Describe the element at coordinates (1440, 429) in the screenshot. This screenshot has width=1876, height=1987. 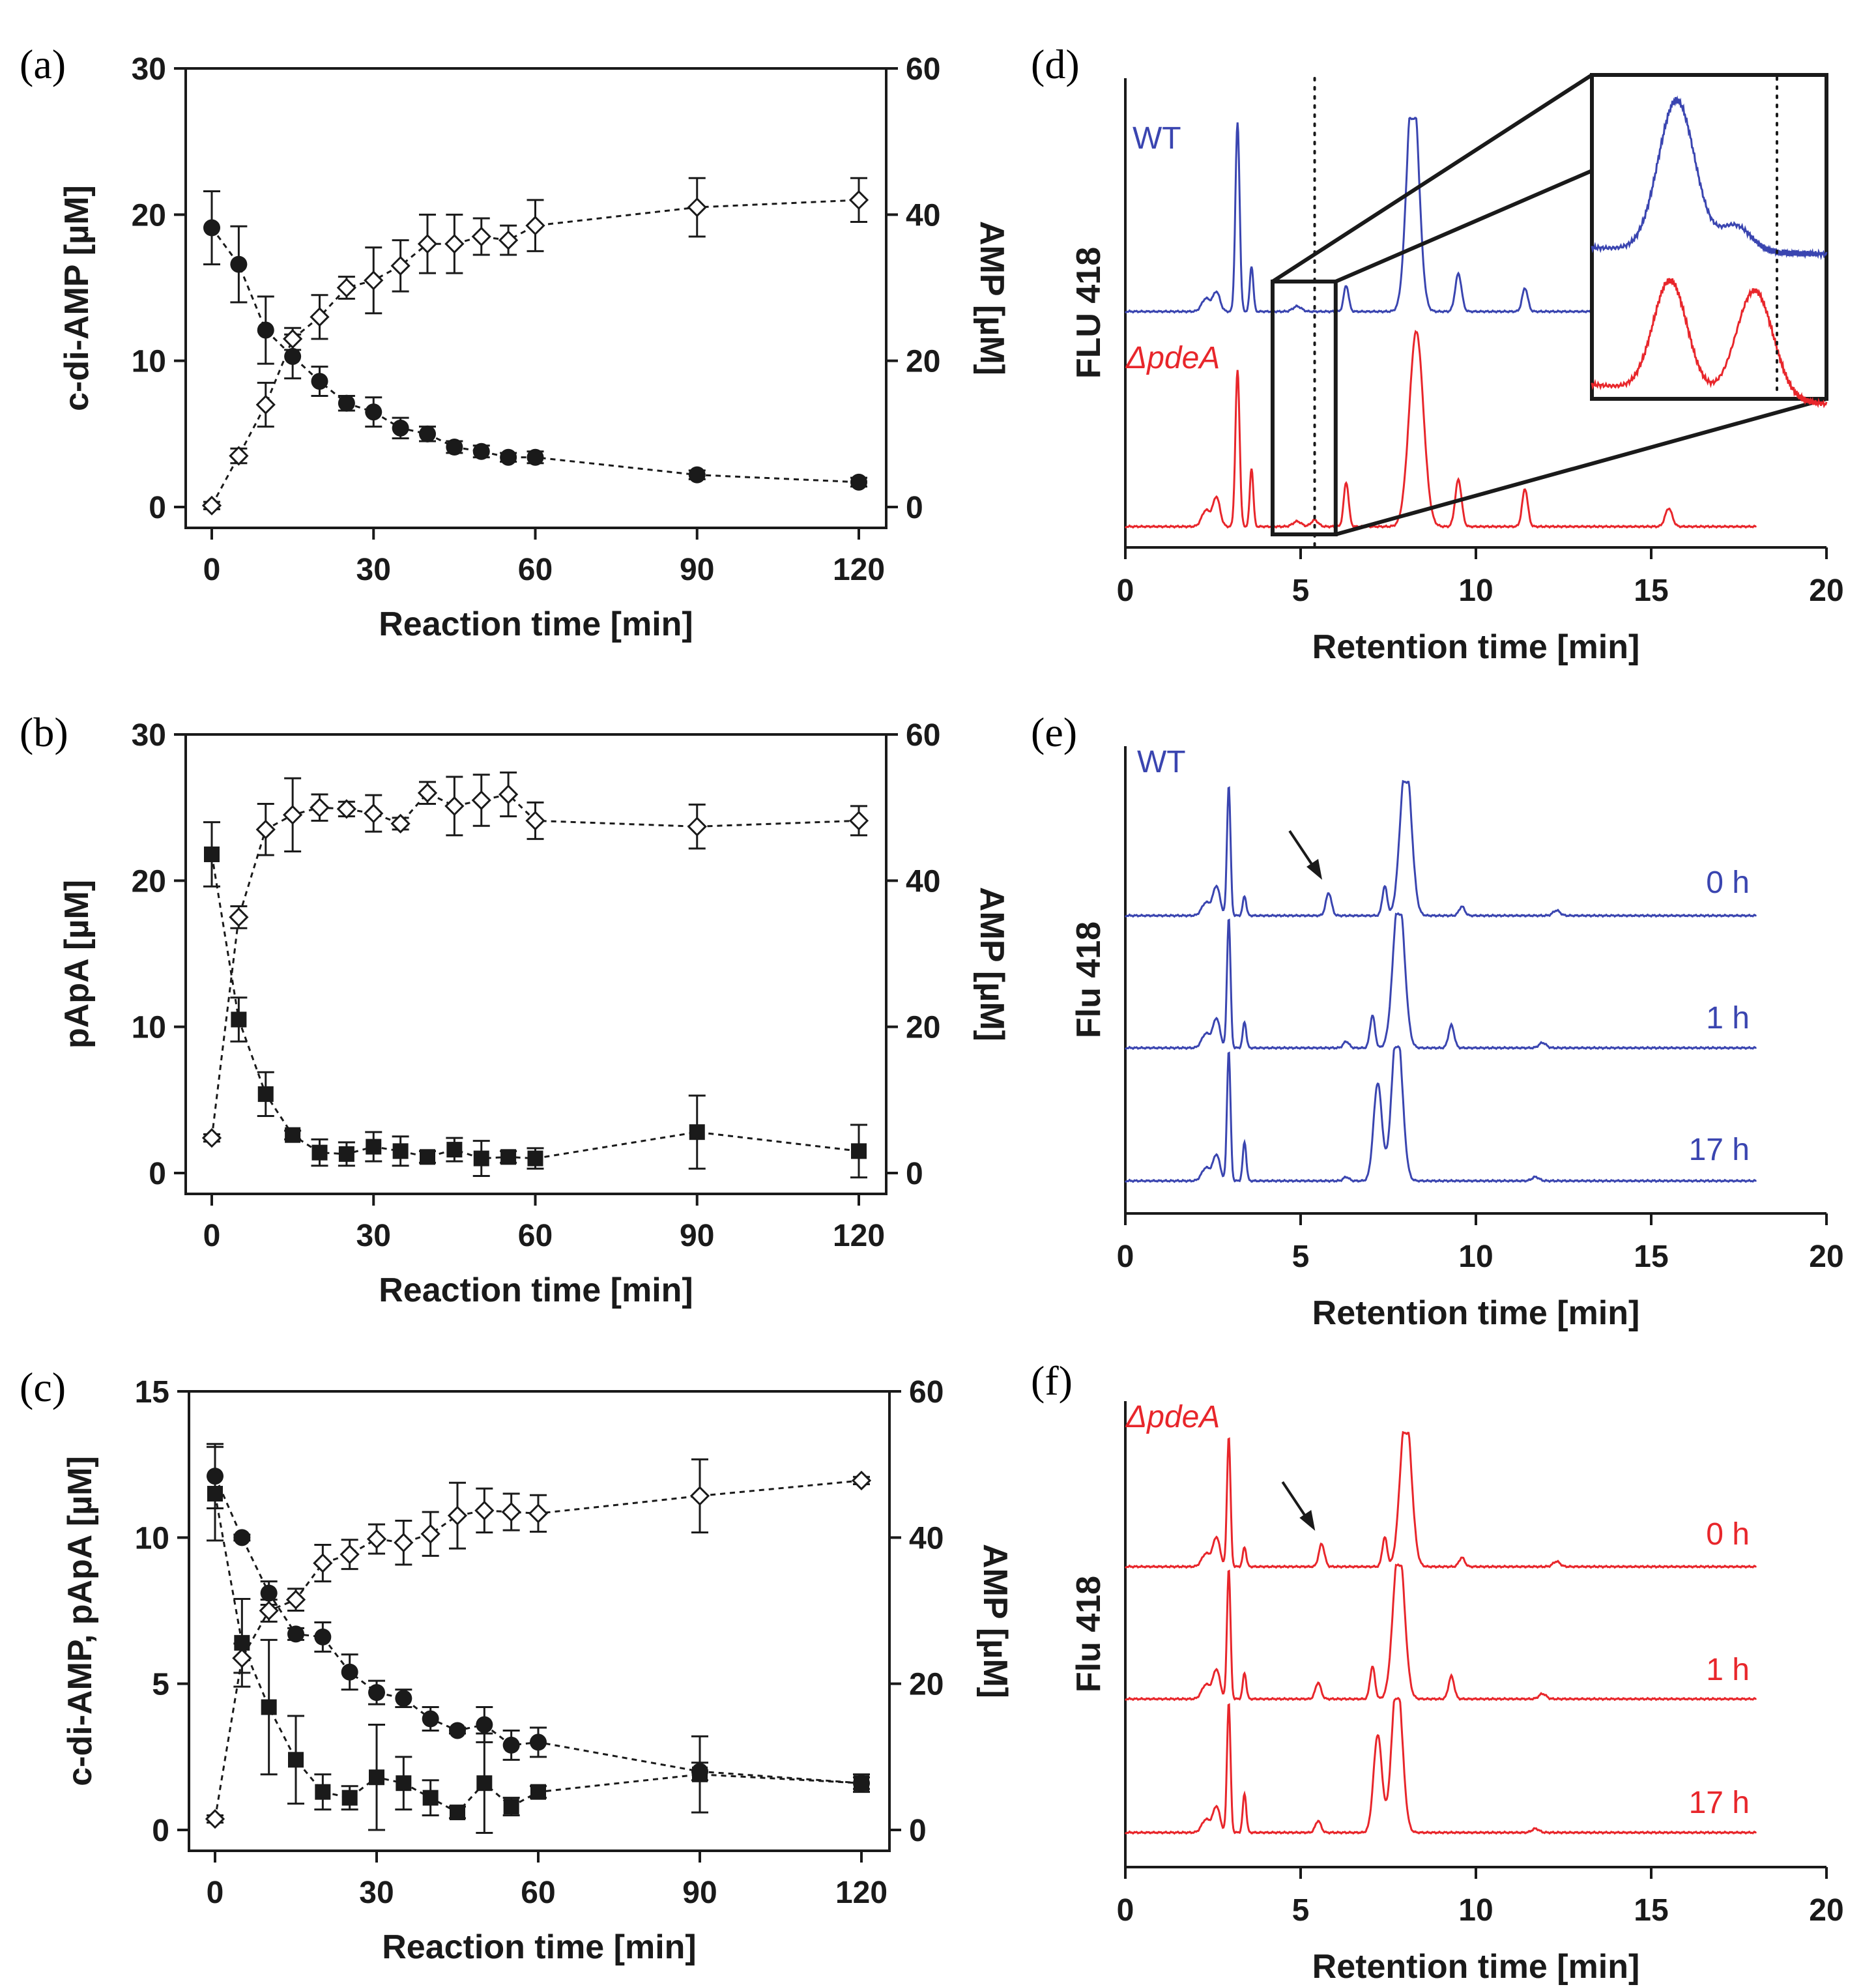
I see `trace-pdeA` at that location.